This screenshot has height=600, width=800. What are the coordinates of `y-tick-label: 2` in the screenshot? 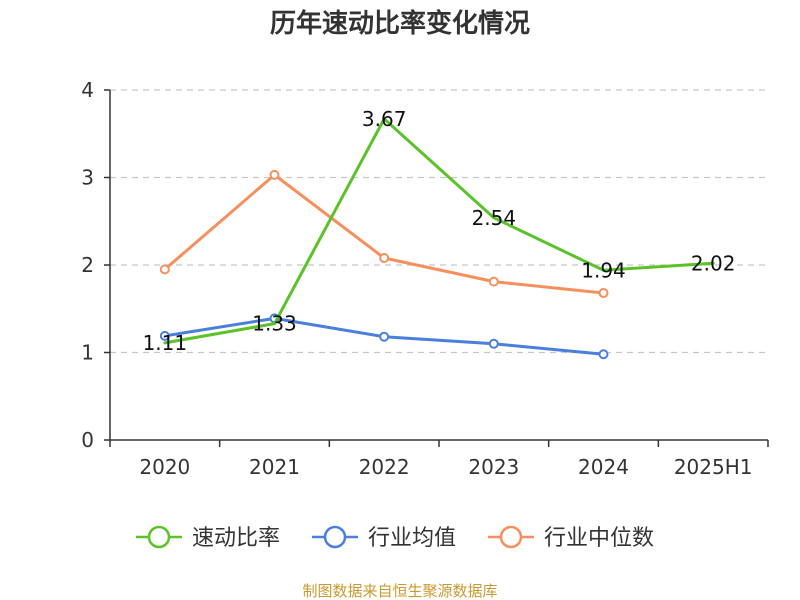 It's located at (87, 265).